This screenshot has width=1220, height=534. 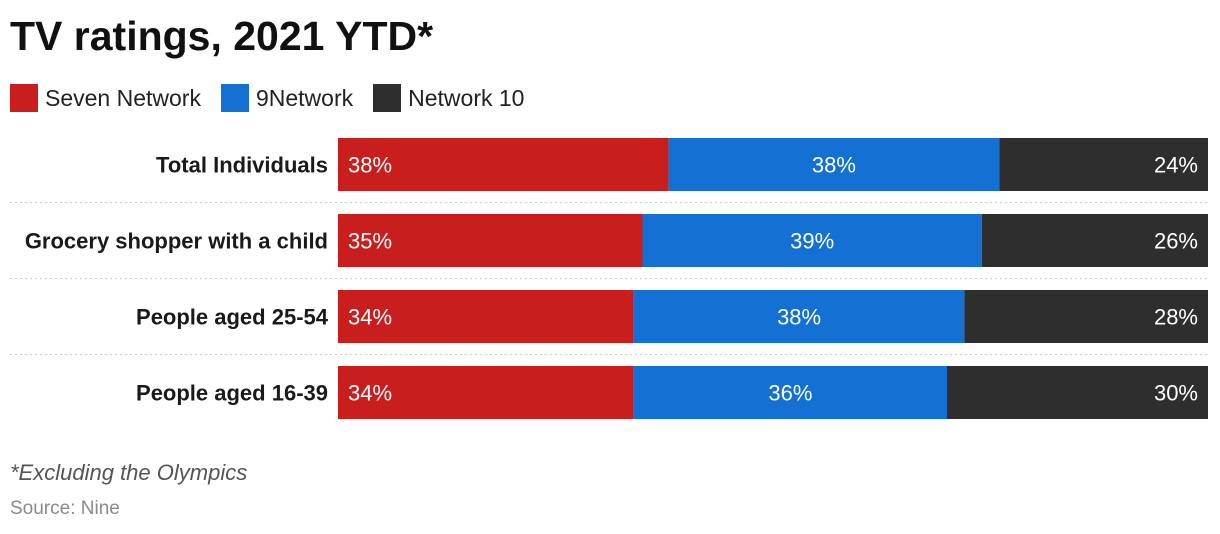 I want to click on data-label: 39%, so click(x=812, y=241).